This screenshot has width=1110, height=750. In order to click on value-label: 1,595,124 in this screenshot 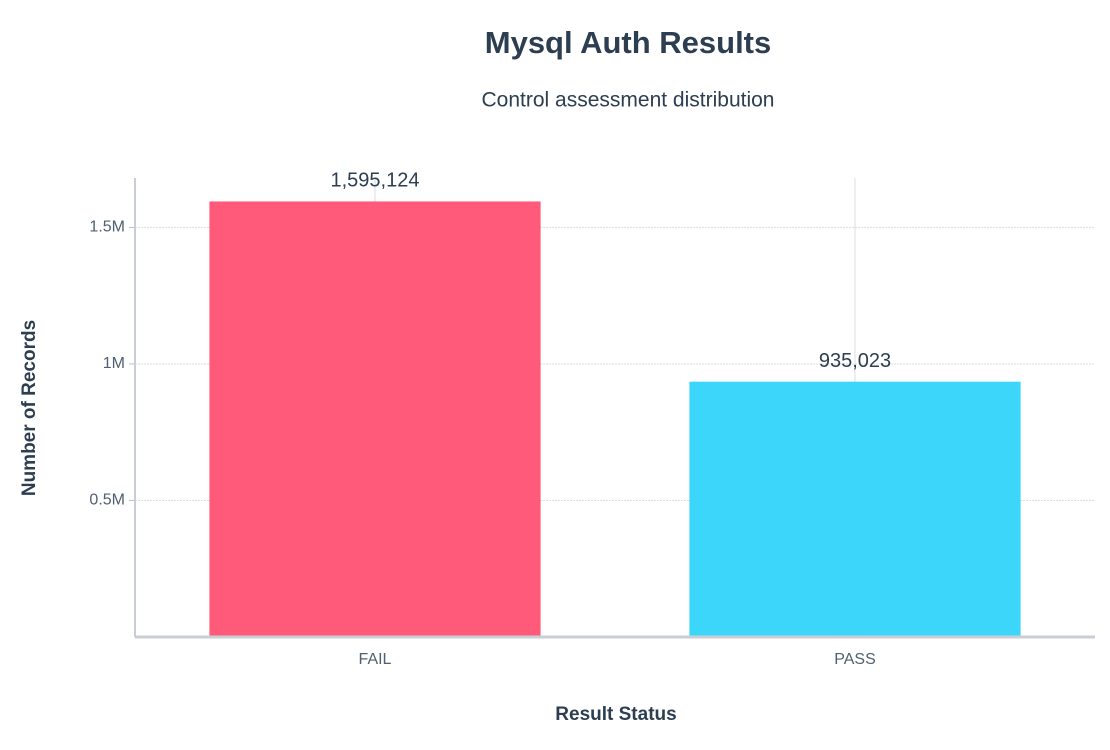, I will do `click(375, 181)`.